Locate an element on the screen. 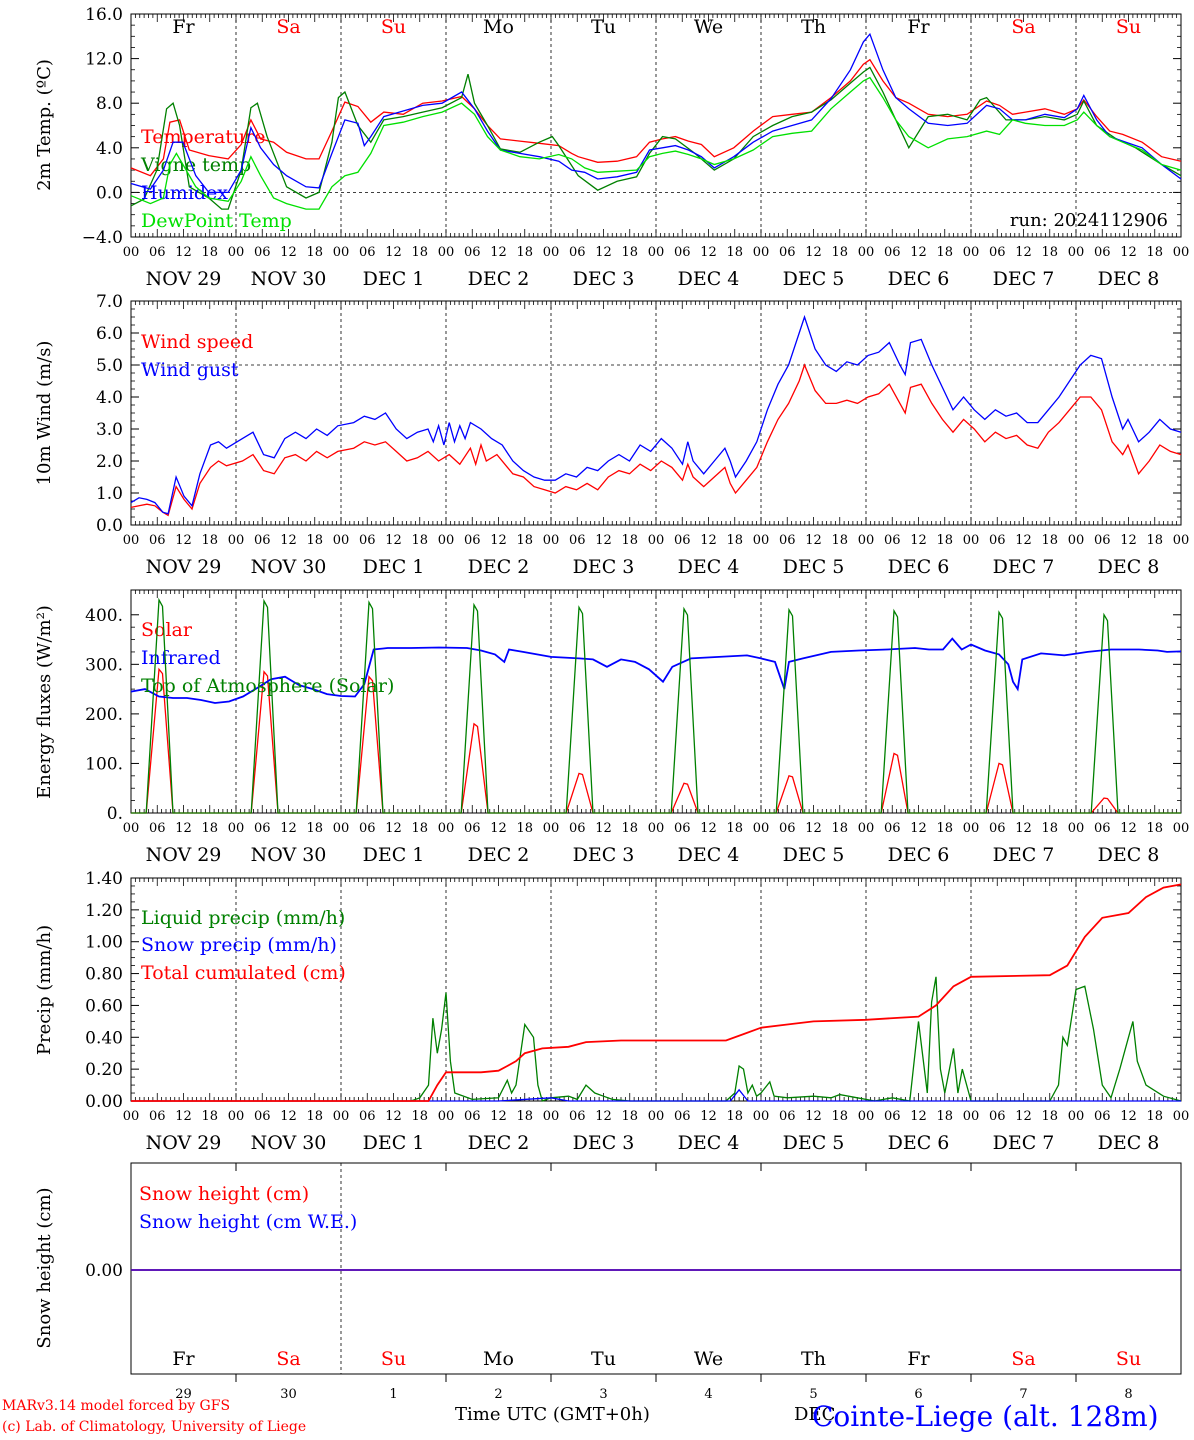 The width and height of the screenshot is (1194, 1440). date-label: DEC 8 is located at coordinates (1129, 1143).